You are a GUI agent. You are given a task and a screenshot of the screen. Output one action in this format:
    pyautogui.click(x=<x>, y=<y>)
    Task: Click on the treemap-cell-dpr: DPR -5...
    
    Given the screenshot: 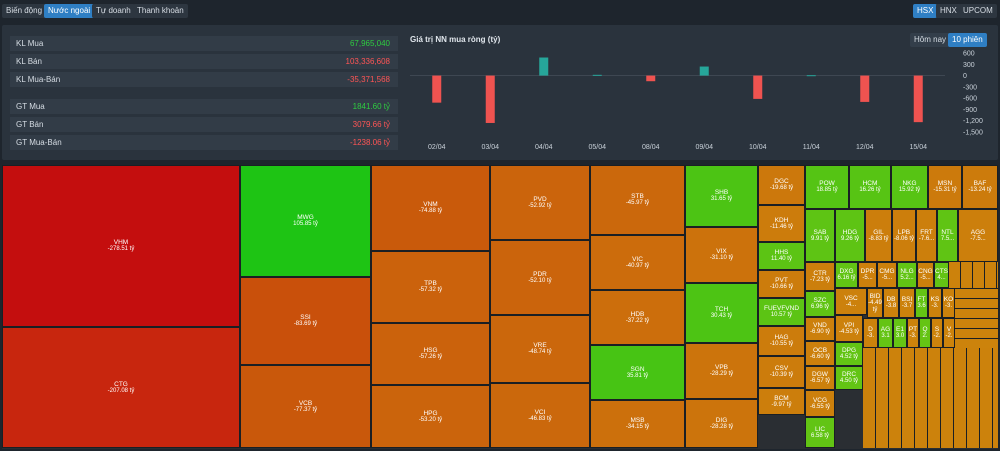 What is the action you would take?
    pyautogui.click(x=867, y=275)
    